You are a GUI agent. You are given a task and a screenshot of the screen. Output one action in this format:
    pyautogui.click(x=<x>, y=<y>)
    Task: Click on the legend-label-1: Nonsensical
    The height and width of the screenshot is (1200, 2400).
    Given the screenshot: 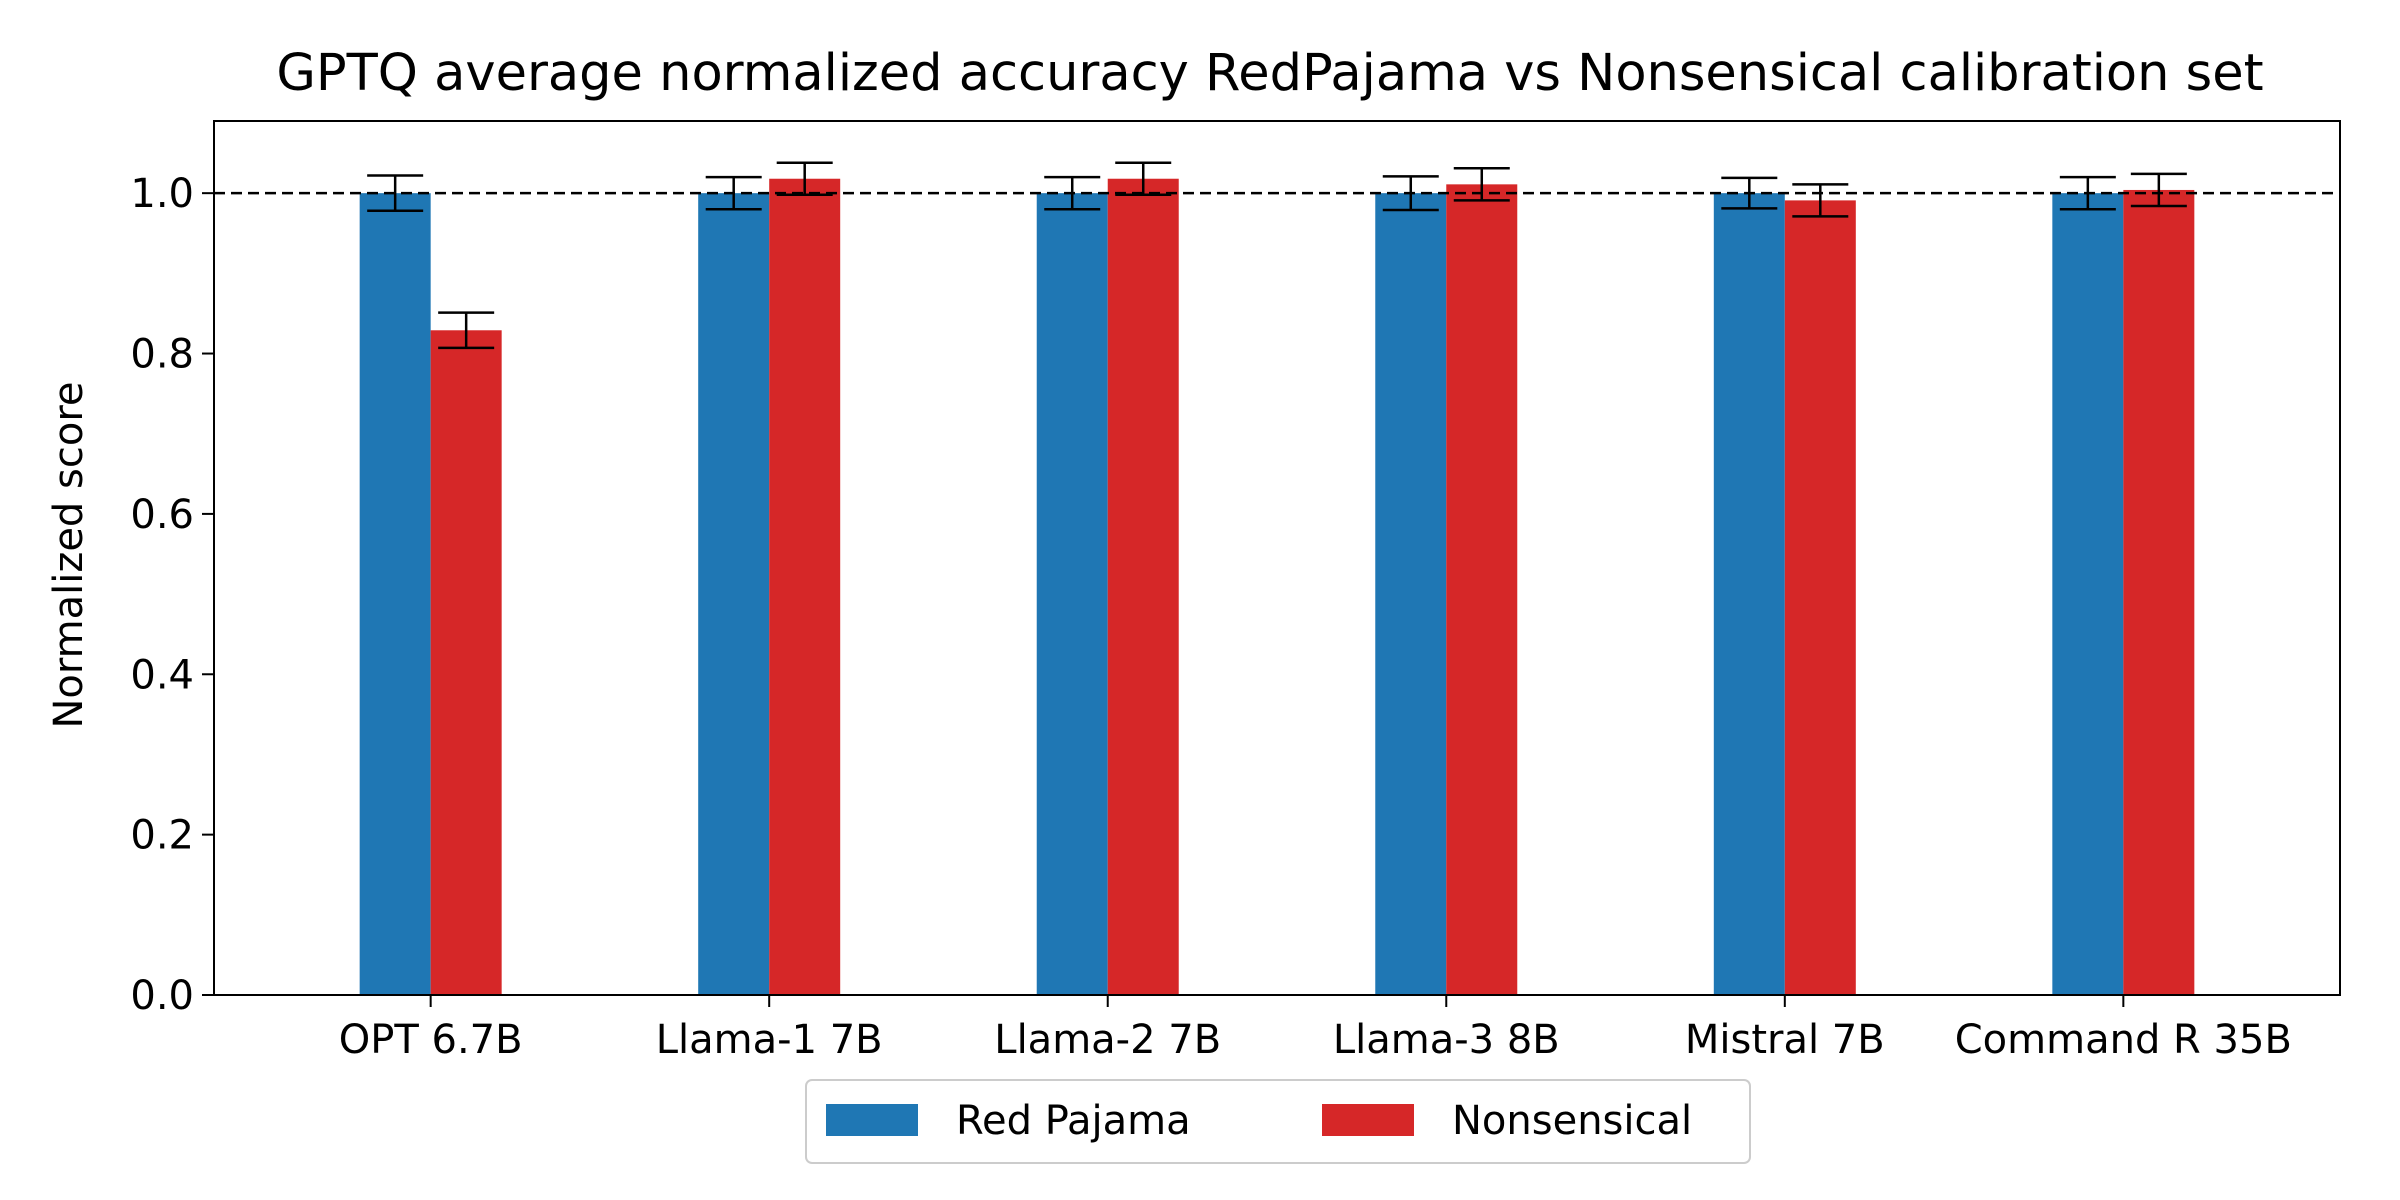 What is the action you would take?
    pyautogui.click(x=1572, y=1121)
    